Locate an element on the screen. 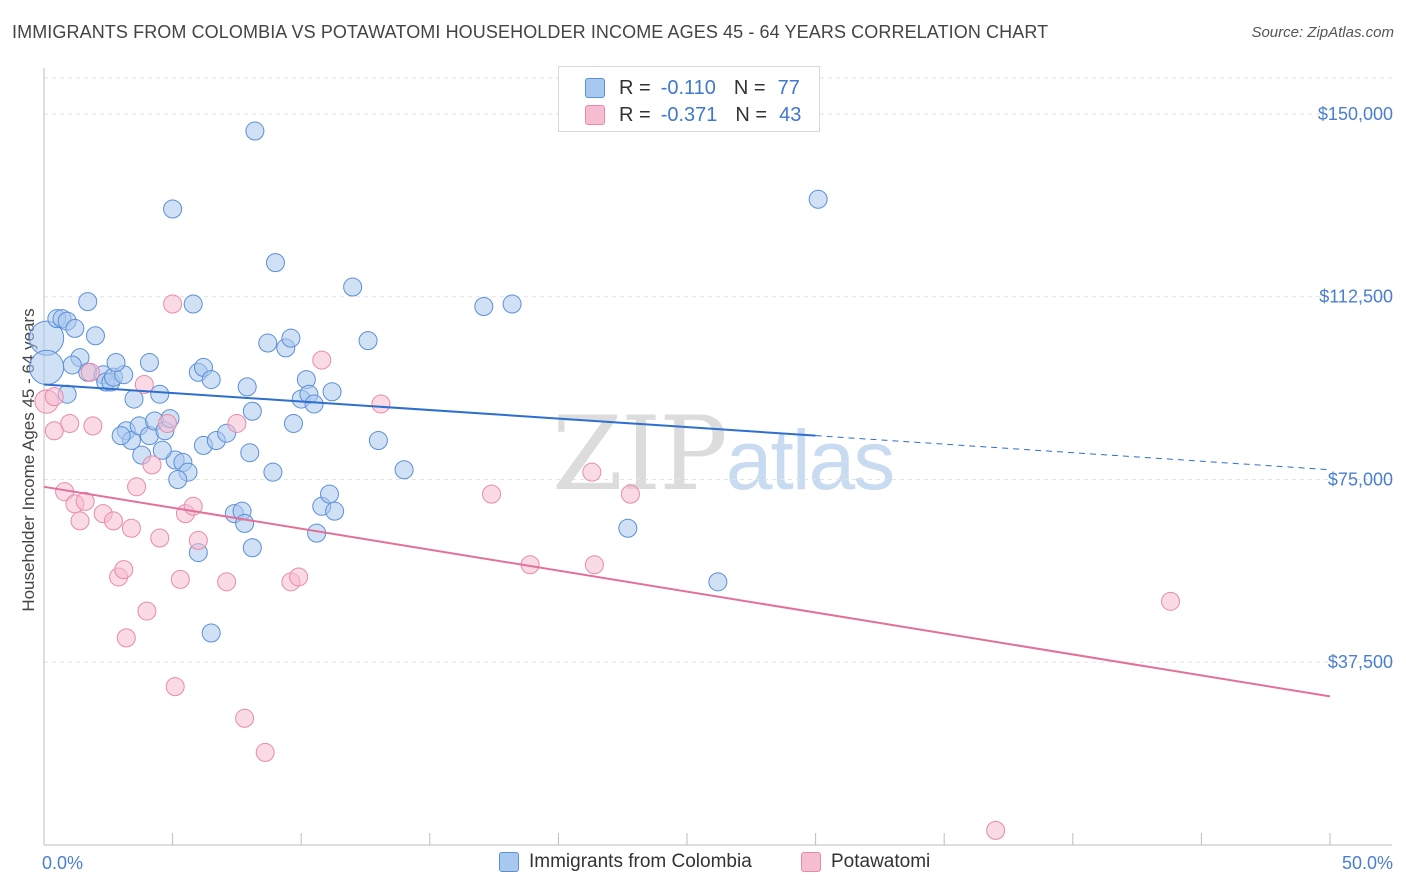  legend-swatch-potawatomi is located at coordinates (595, 115).